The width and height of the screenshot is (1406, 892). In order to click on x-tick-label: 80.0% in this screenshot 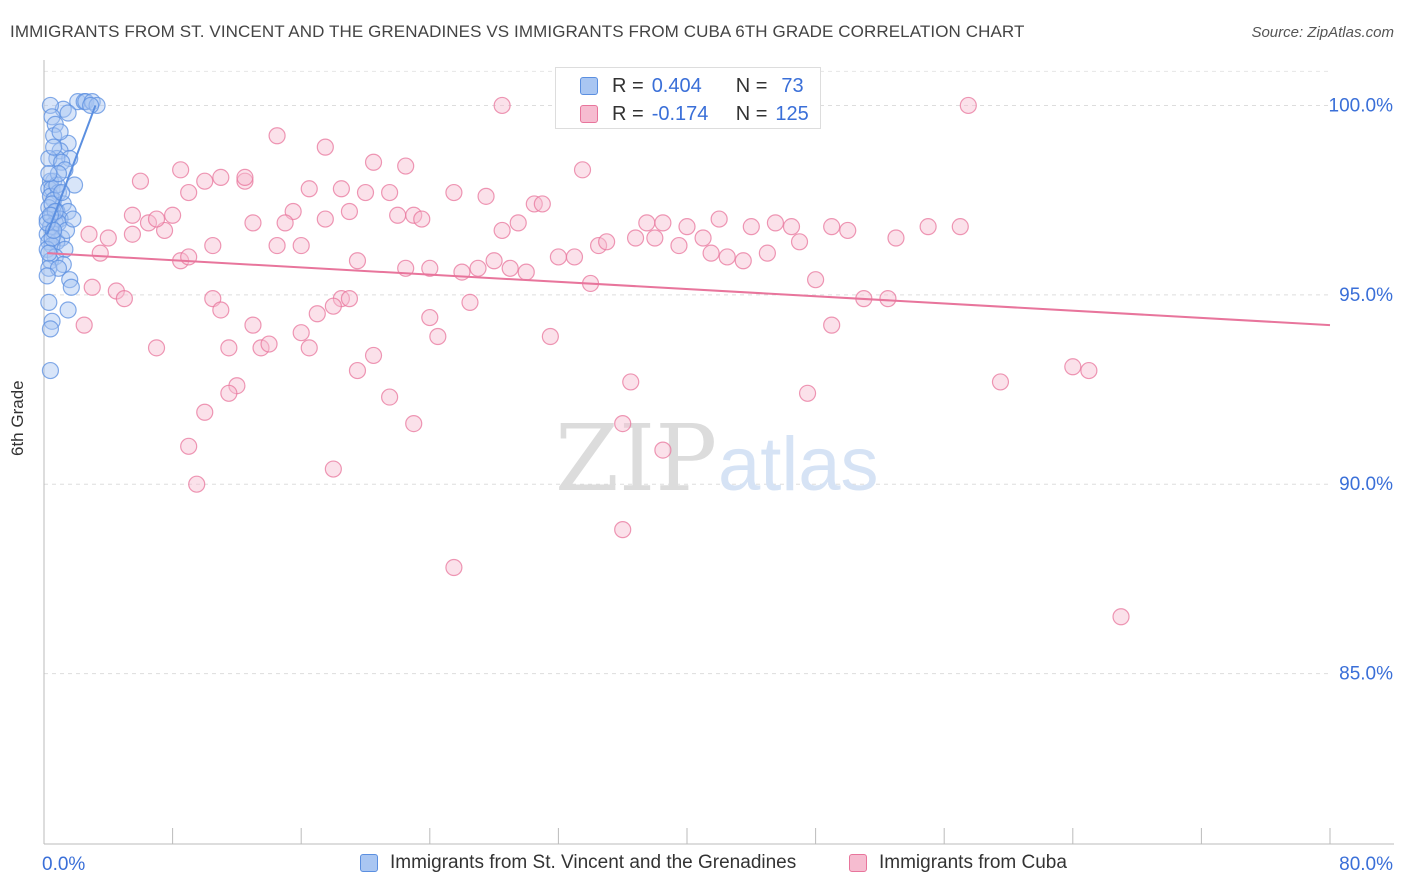, I will do `click(1366, 864)`.